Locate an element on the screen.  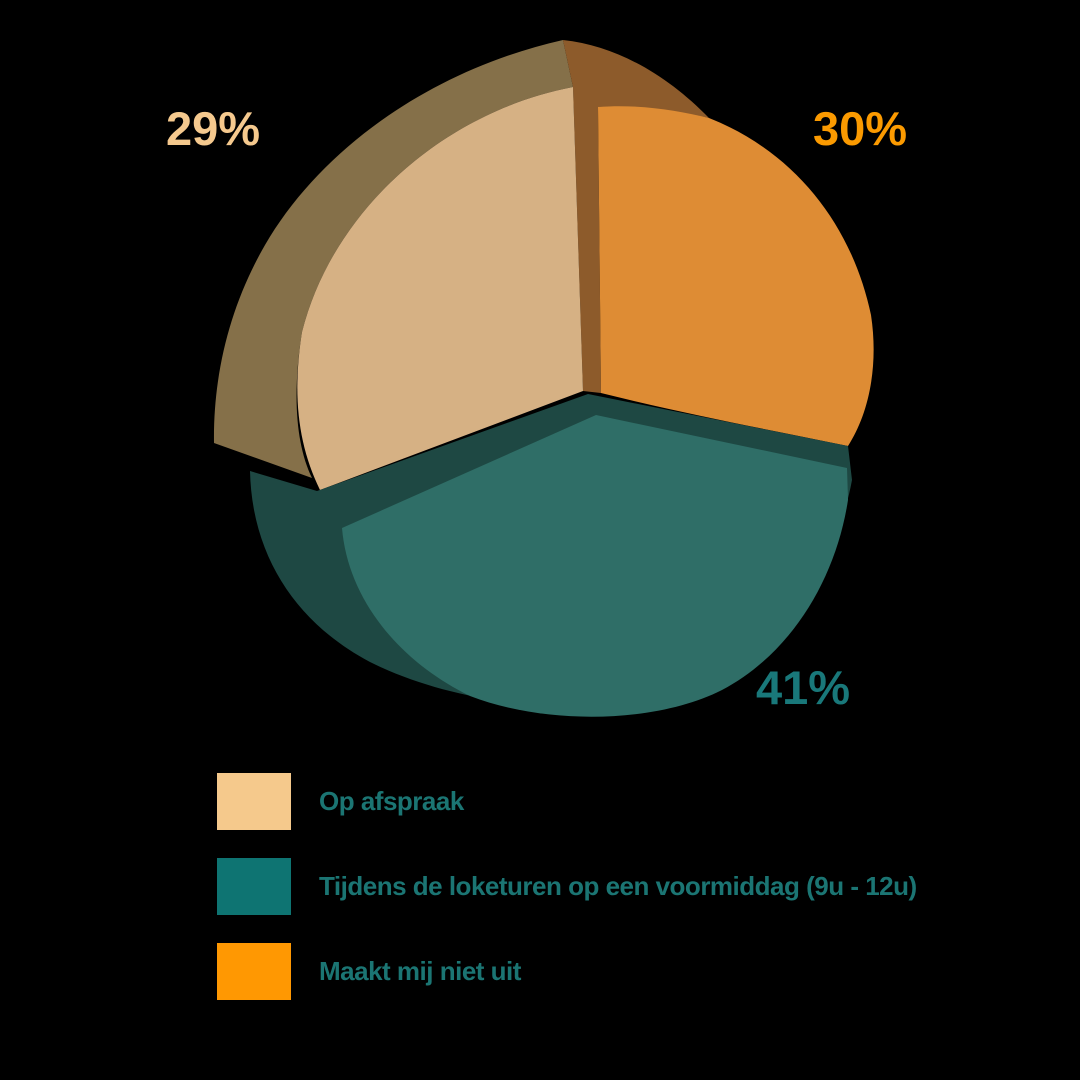
pie-slice-op-afspraak-side is located at coordinates (393, 259).